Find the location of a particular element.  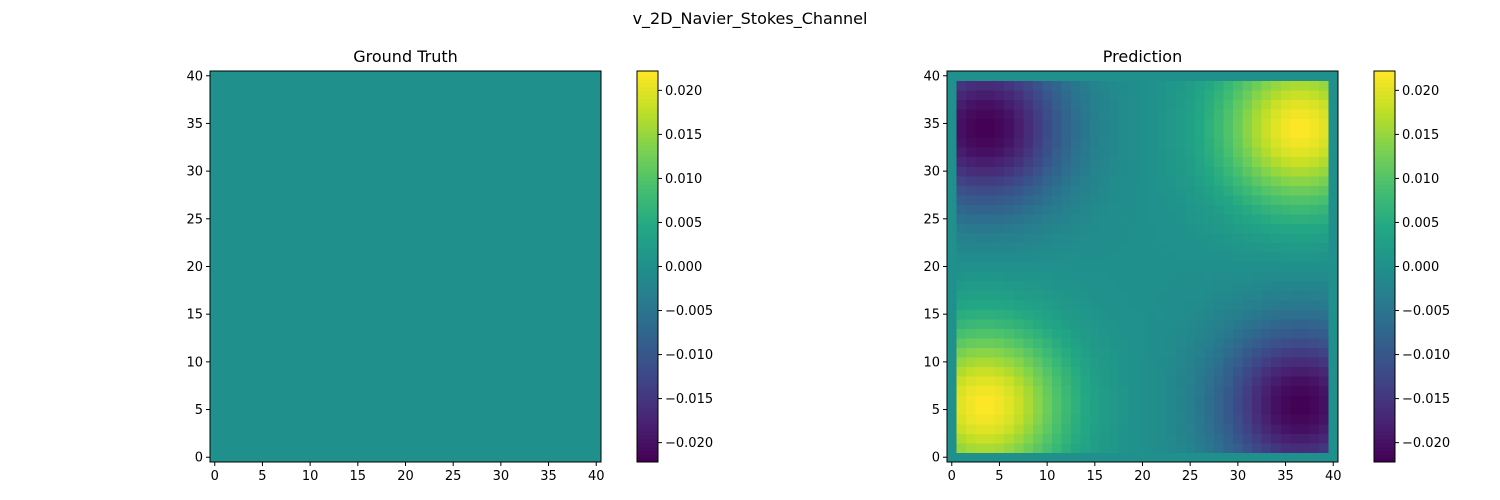

y-tick-label: 35 is located at coordinates (931, 124).